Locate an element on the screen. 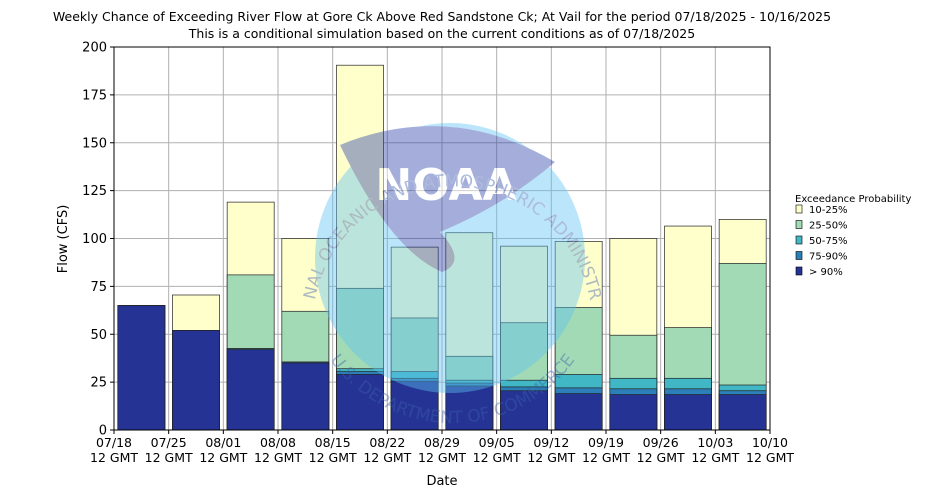 Image resolution: width=938 pixels, height=497 pixels. y-tick-label: 25 is located at coordinates (98, 383).